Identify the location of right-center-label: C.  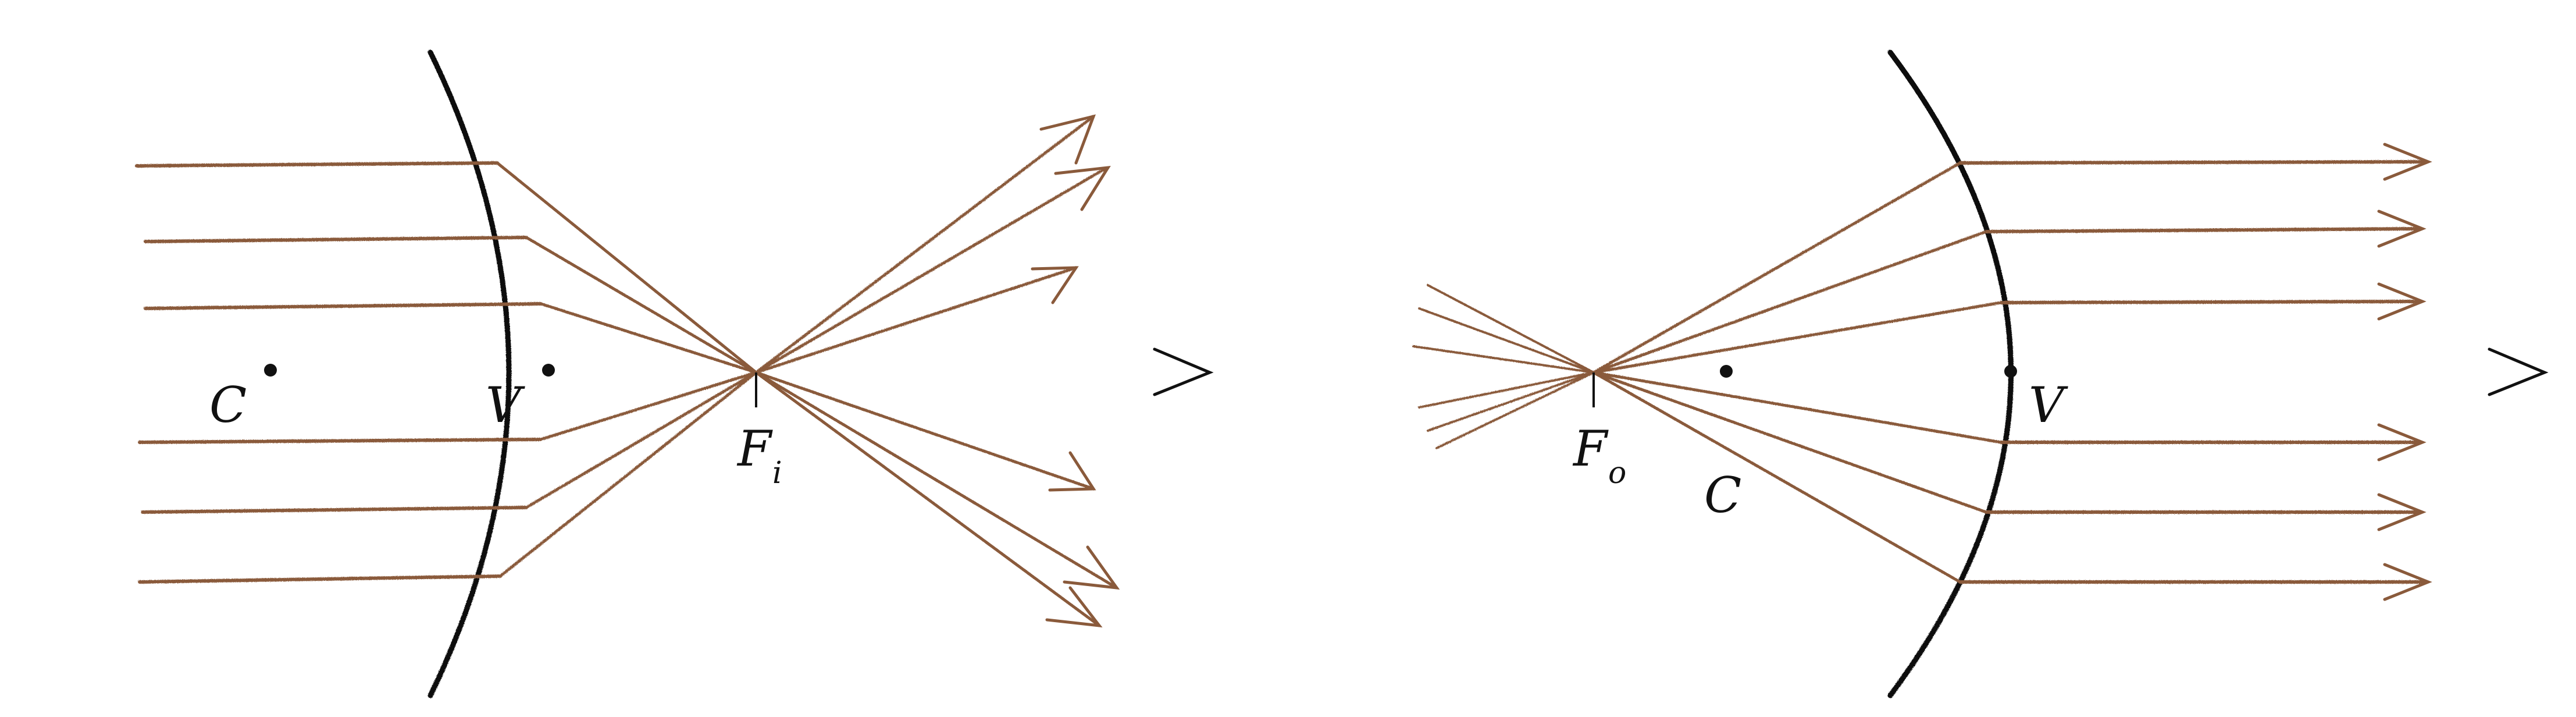
(1722, 495).